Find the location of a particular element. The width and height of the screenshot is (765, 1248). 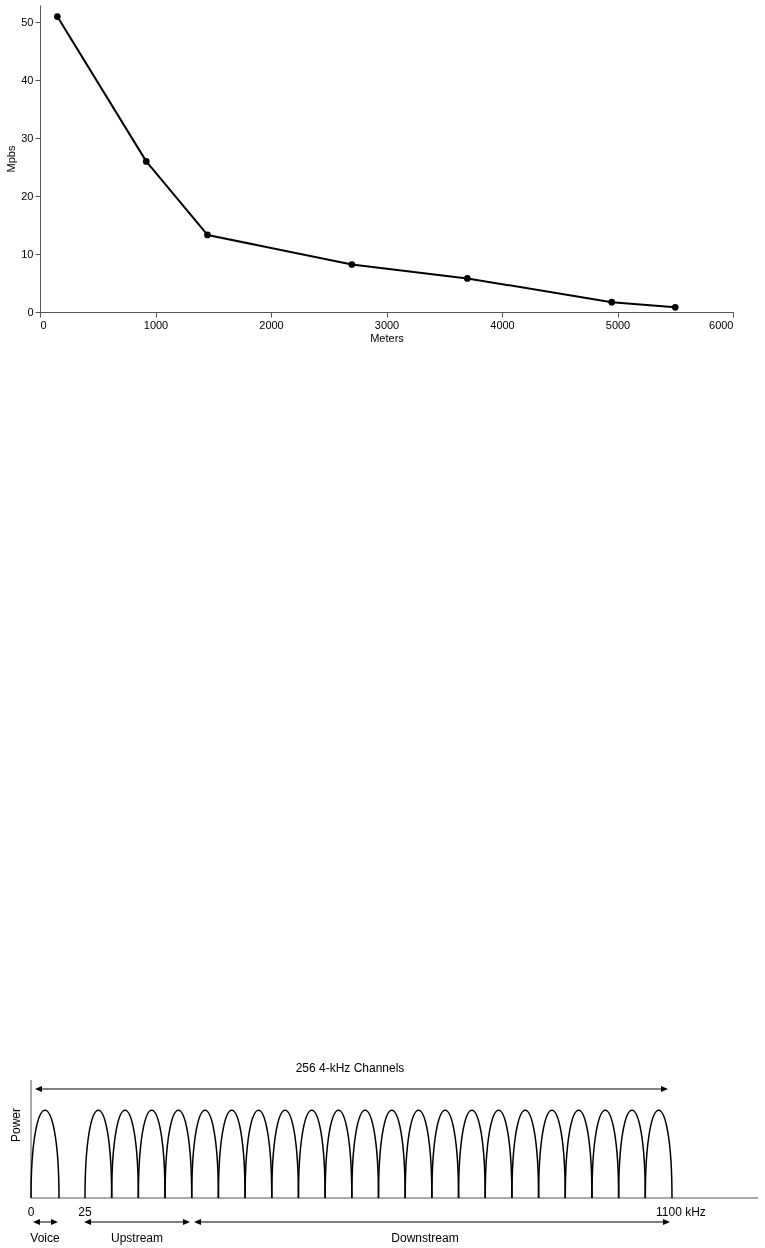

text: Power is located at coordinates (16, 1125).